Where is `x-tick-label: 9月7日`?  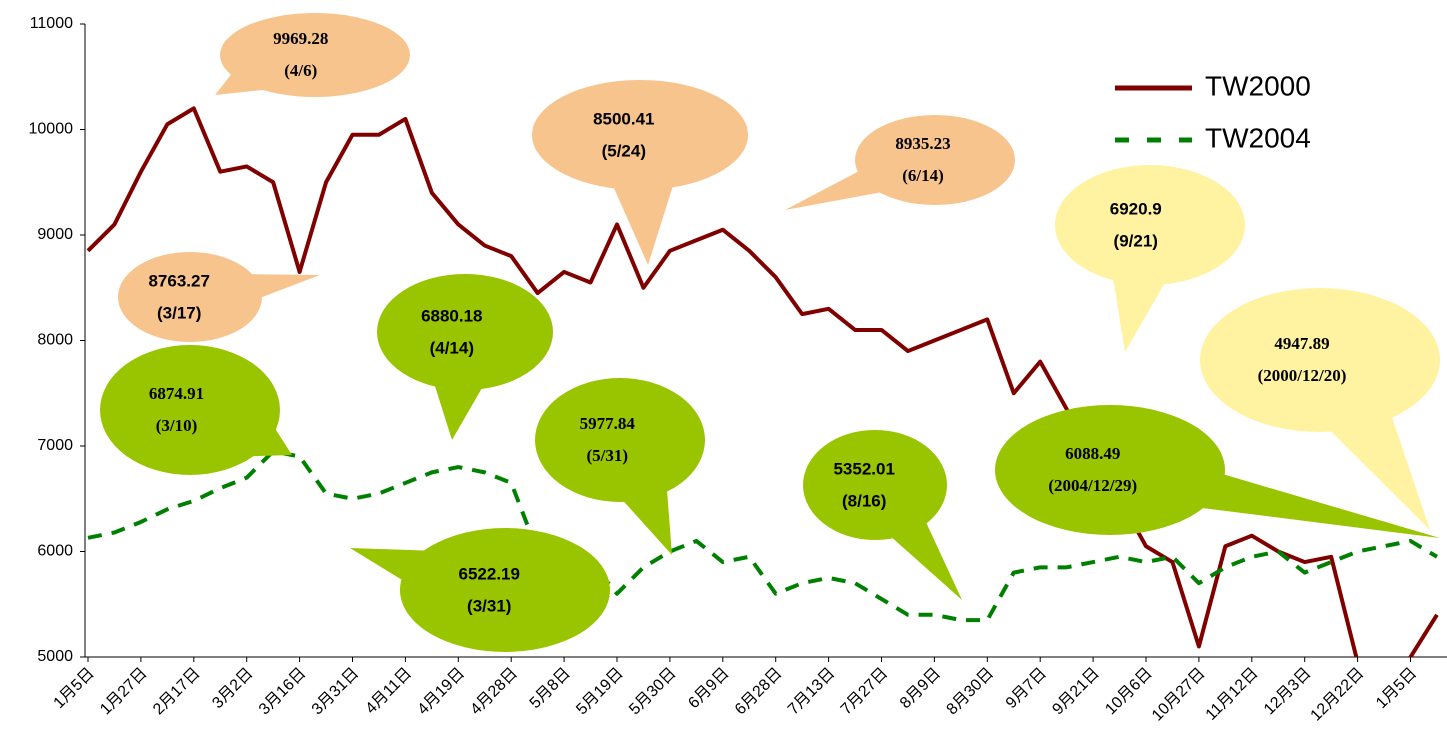
x-tick-label: 9月7日 is located at coordinates (1026, 688).